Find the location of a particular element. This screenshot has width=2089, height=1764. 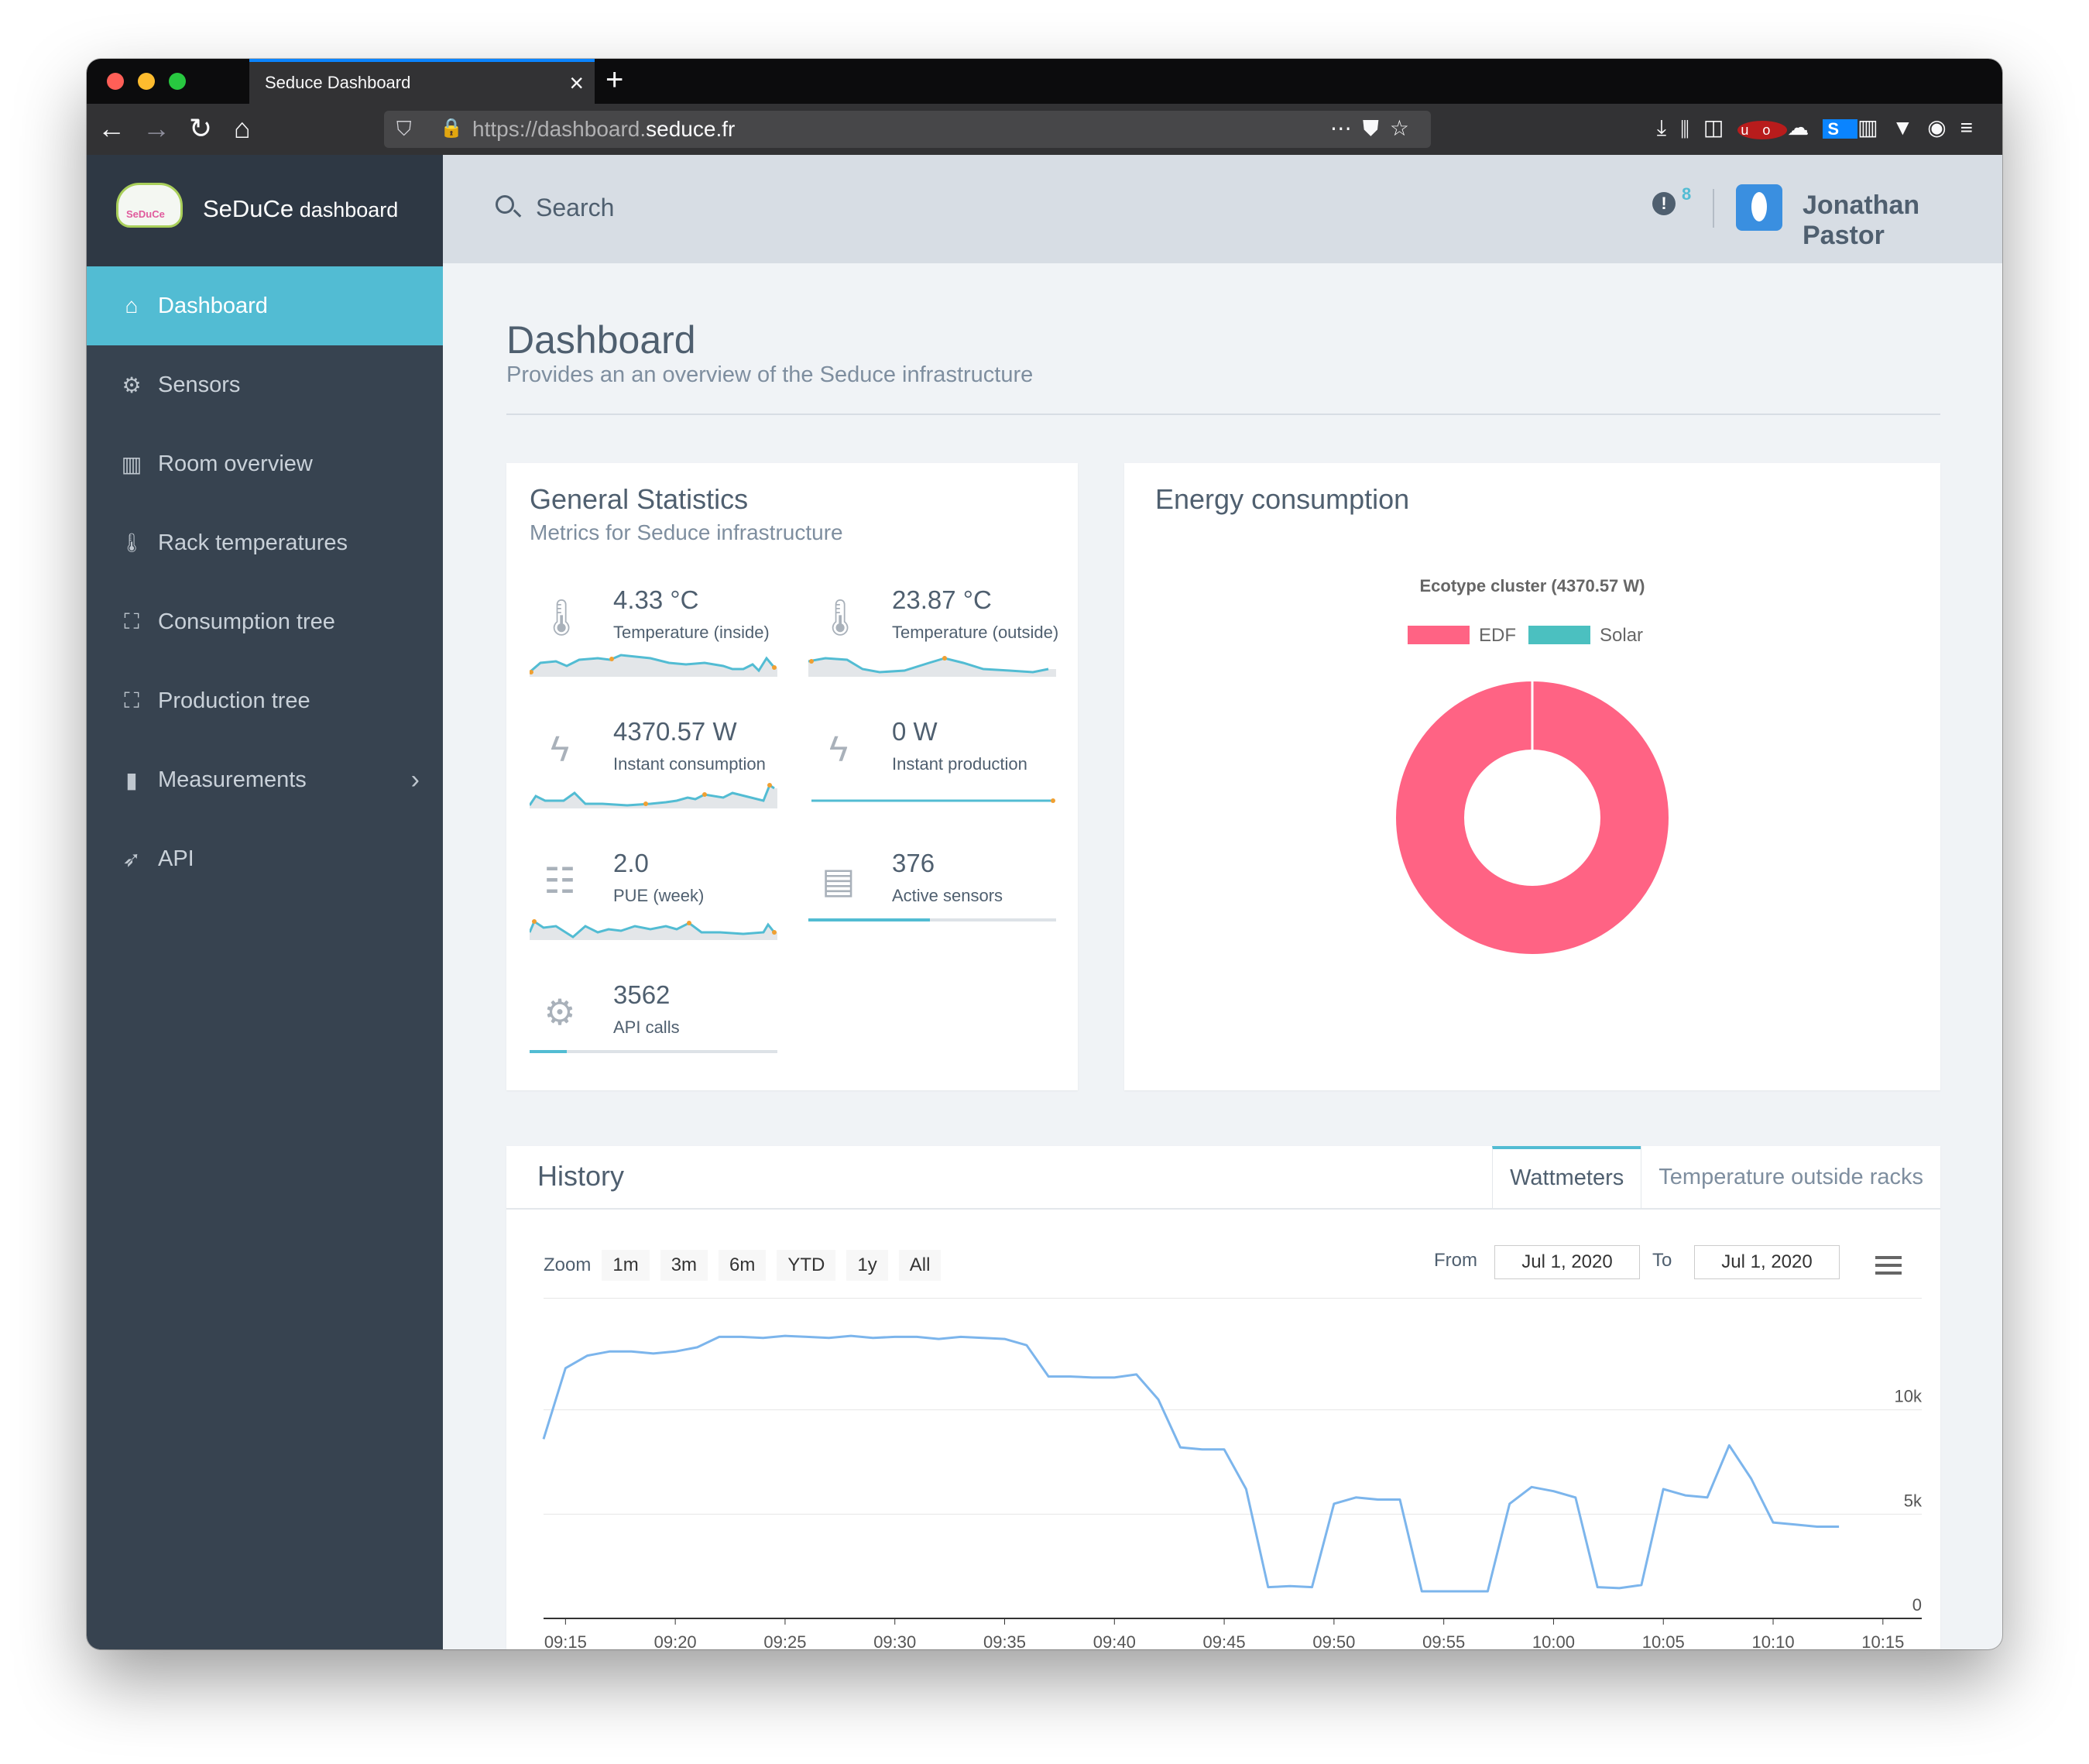

to-date-input: Jul 1, 2020 is located at coordinates (1767, 1262).